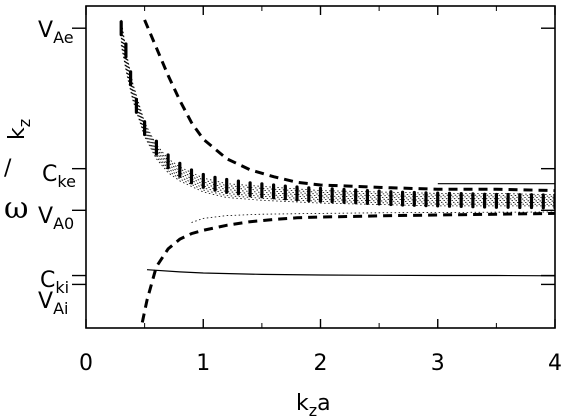 This screenshot has height=418, width=562. What do you see at coordinates (313, 404) in the screenshot?
I see `xlabel: kza` at bounding box center [313, 404].